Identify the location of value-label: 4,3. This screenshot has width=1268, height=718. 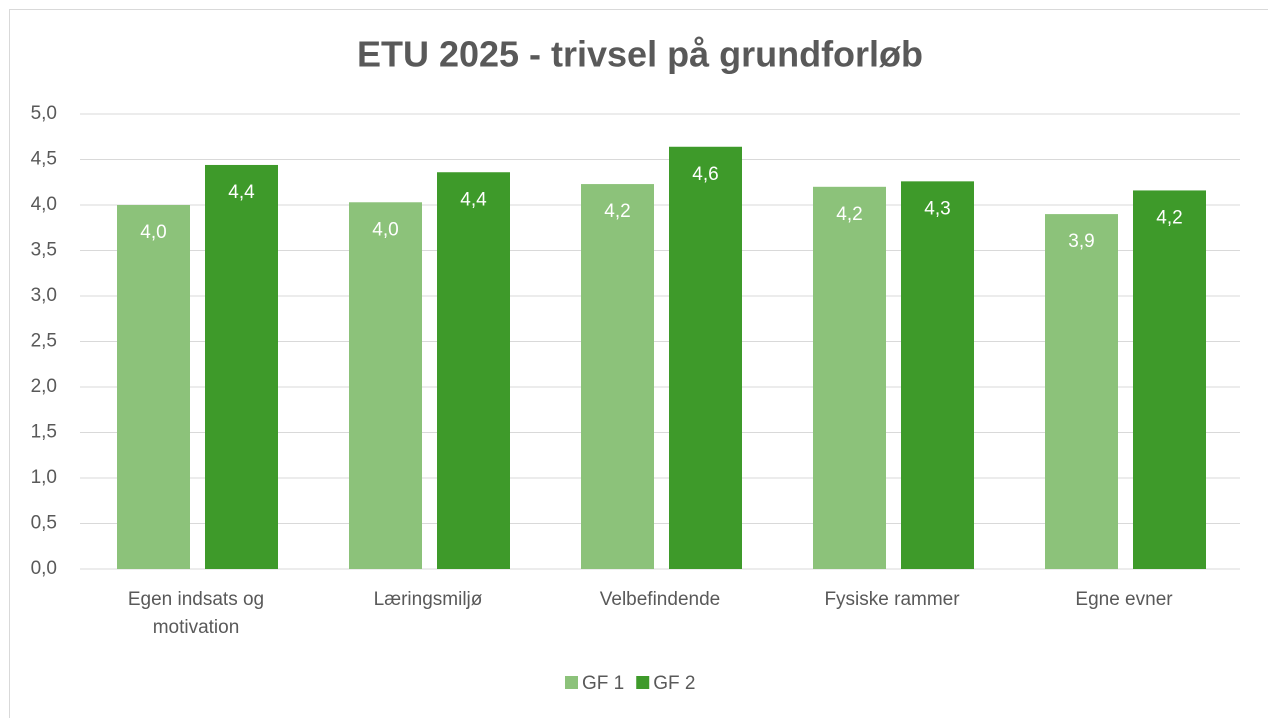
(937, 208).